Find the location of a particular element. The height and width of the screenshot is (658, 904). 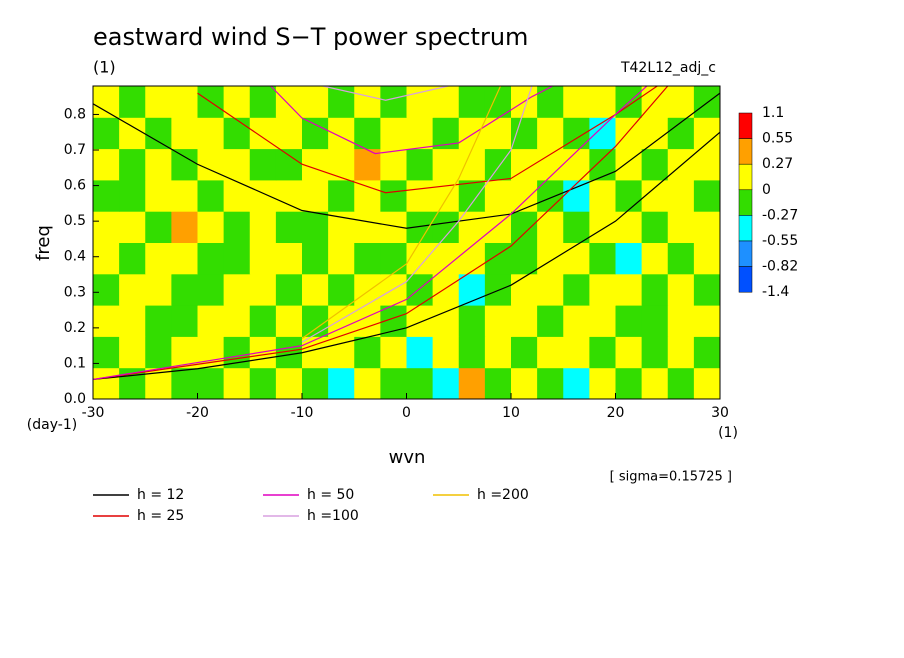

y-axis-label: freq is located at coordinates (43, 243).